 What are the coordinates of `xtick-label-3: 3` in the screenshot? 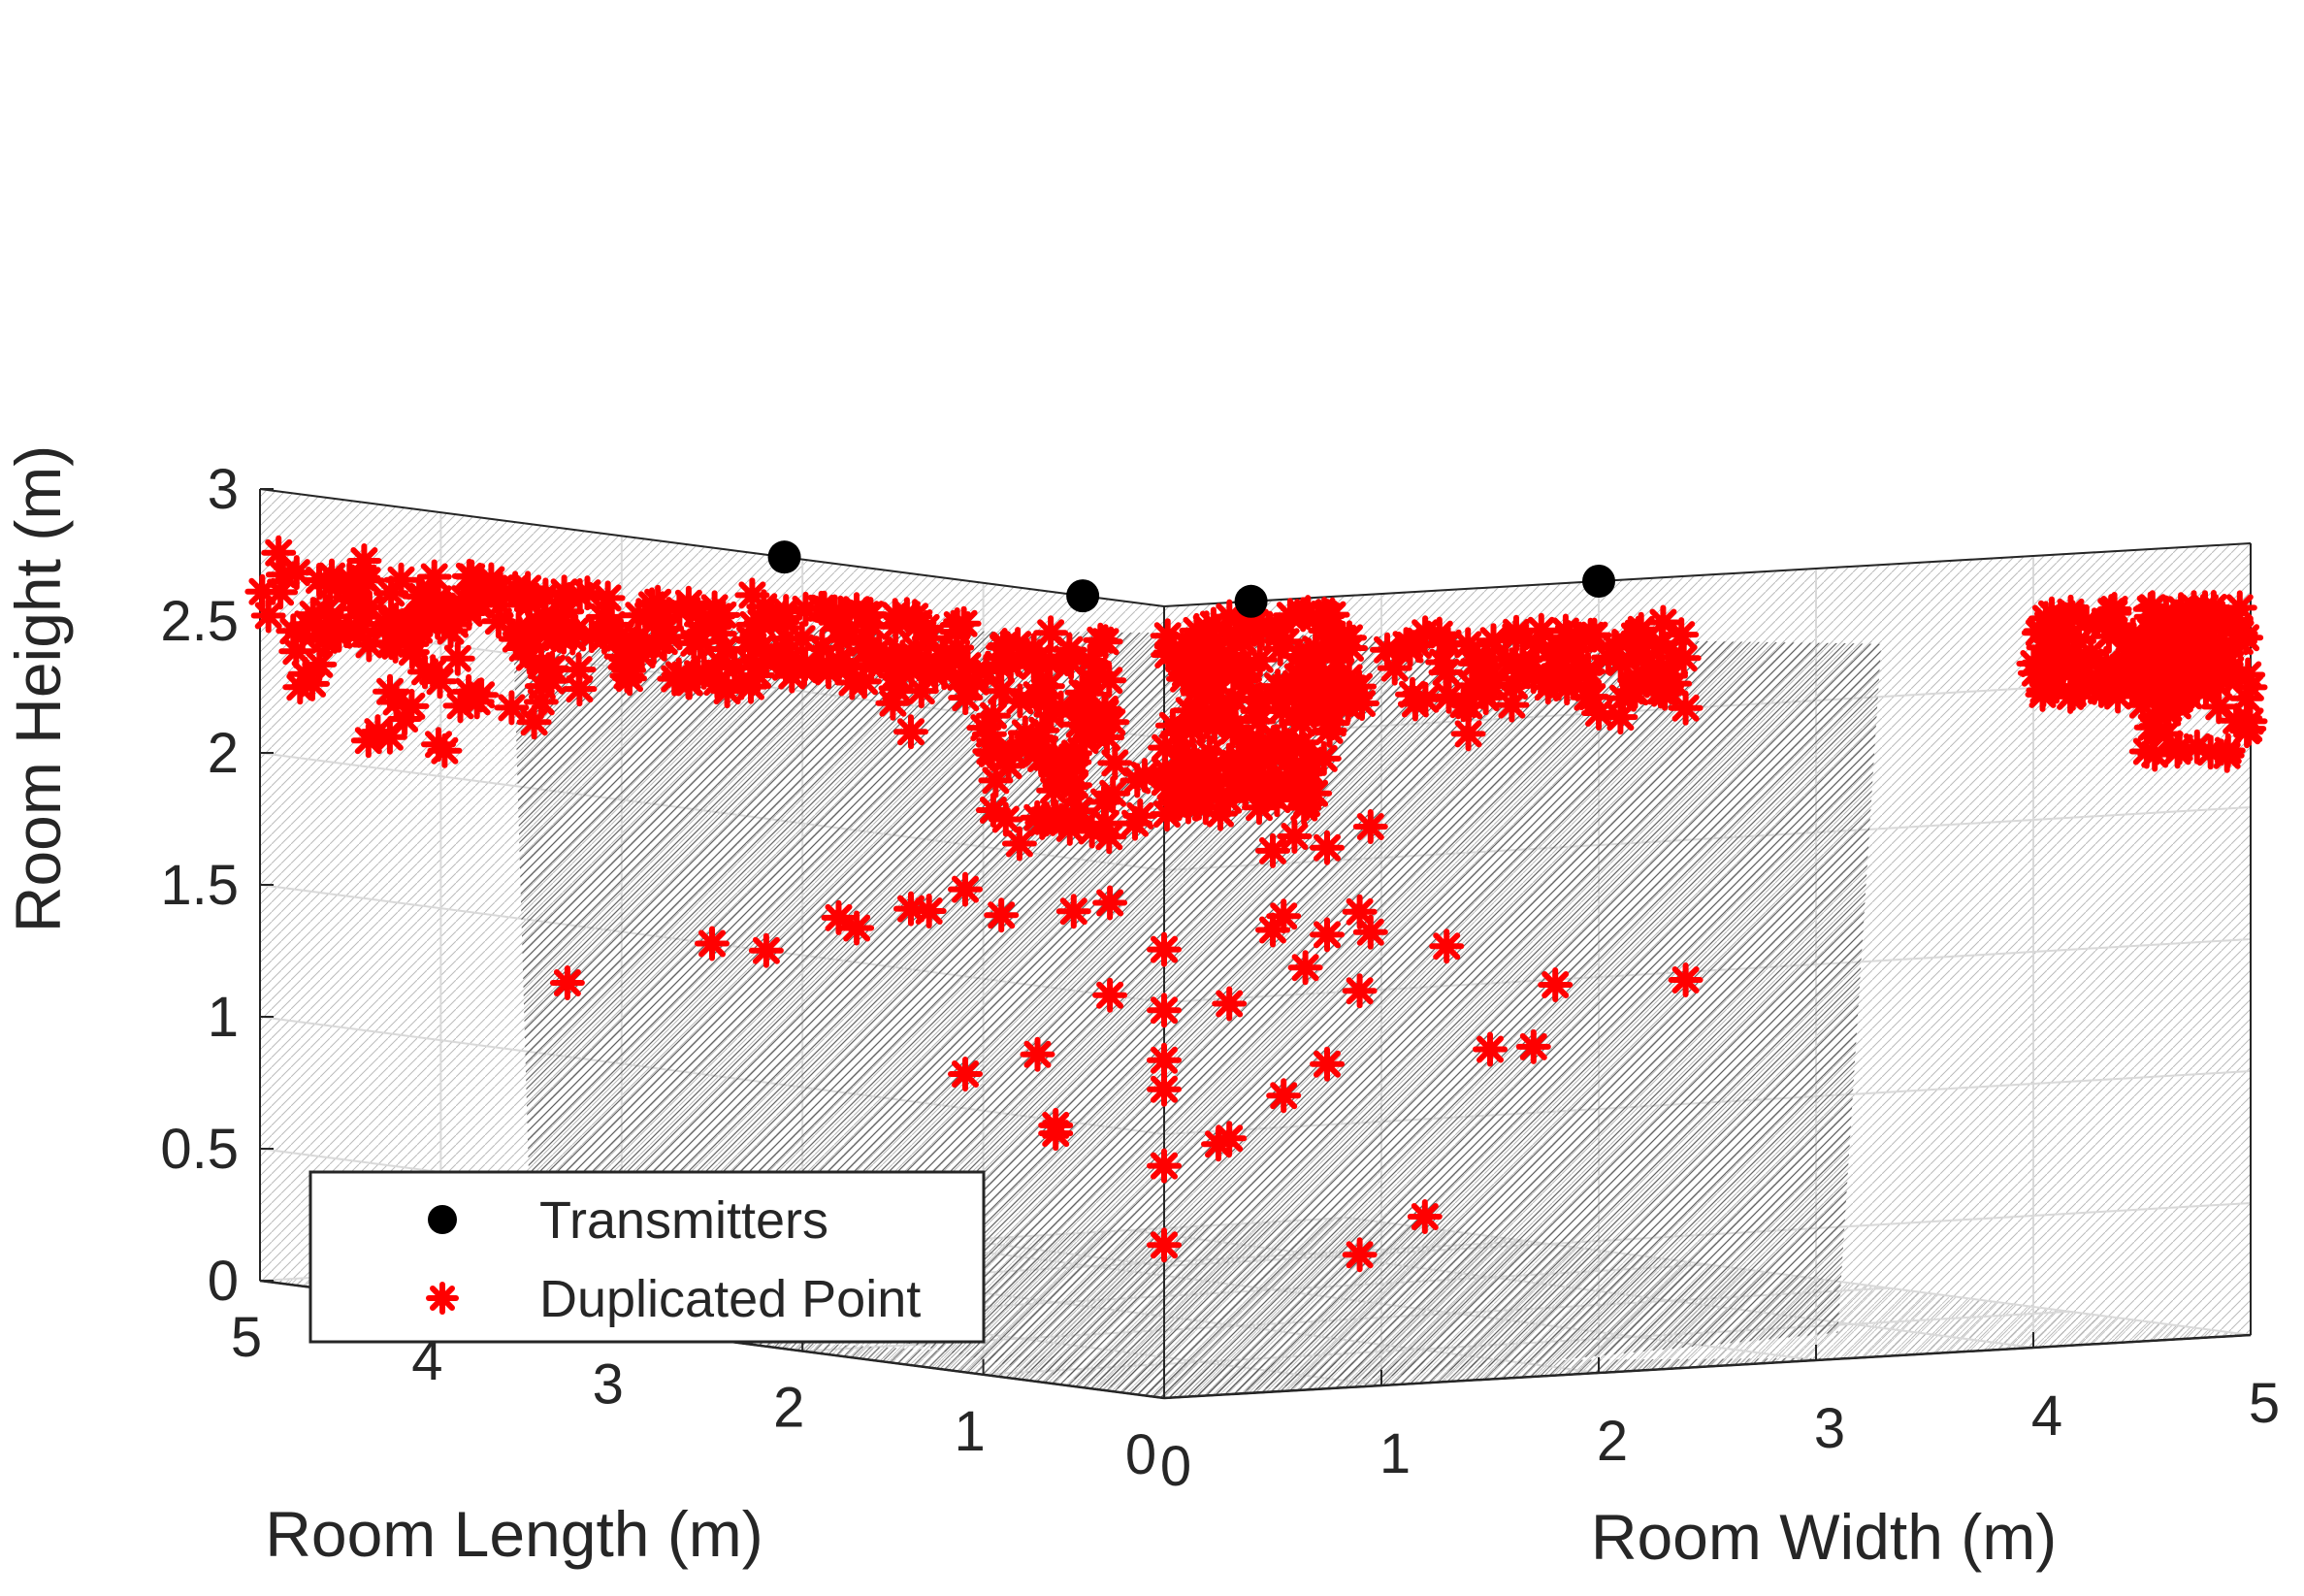 It's located at (1829, 1428).